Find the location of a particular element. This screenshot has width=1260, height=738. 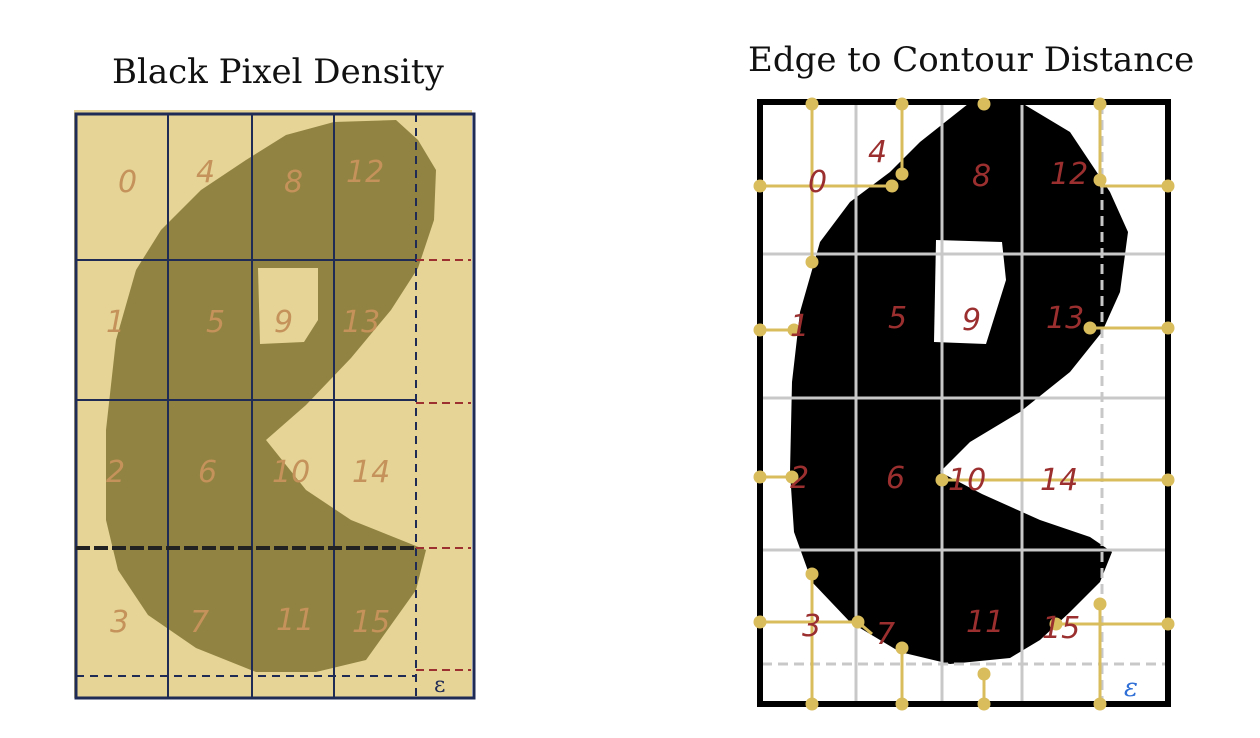

right-panel-title: Edge to Contour Distance is located at coordinates (971, 60).